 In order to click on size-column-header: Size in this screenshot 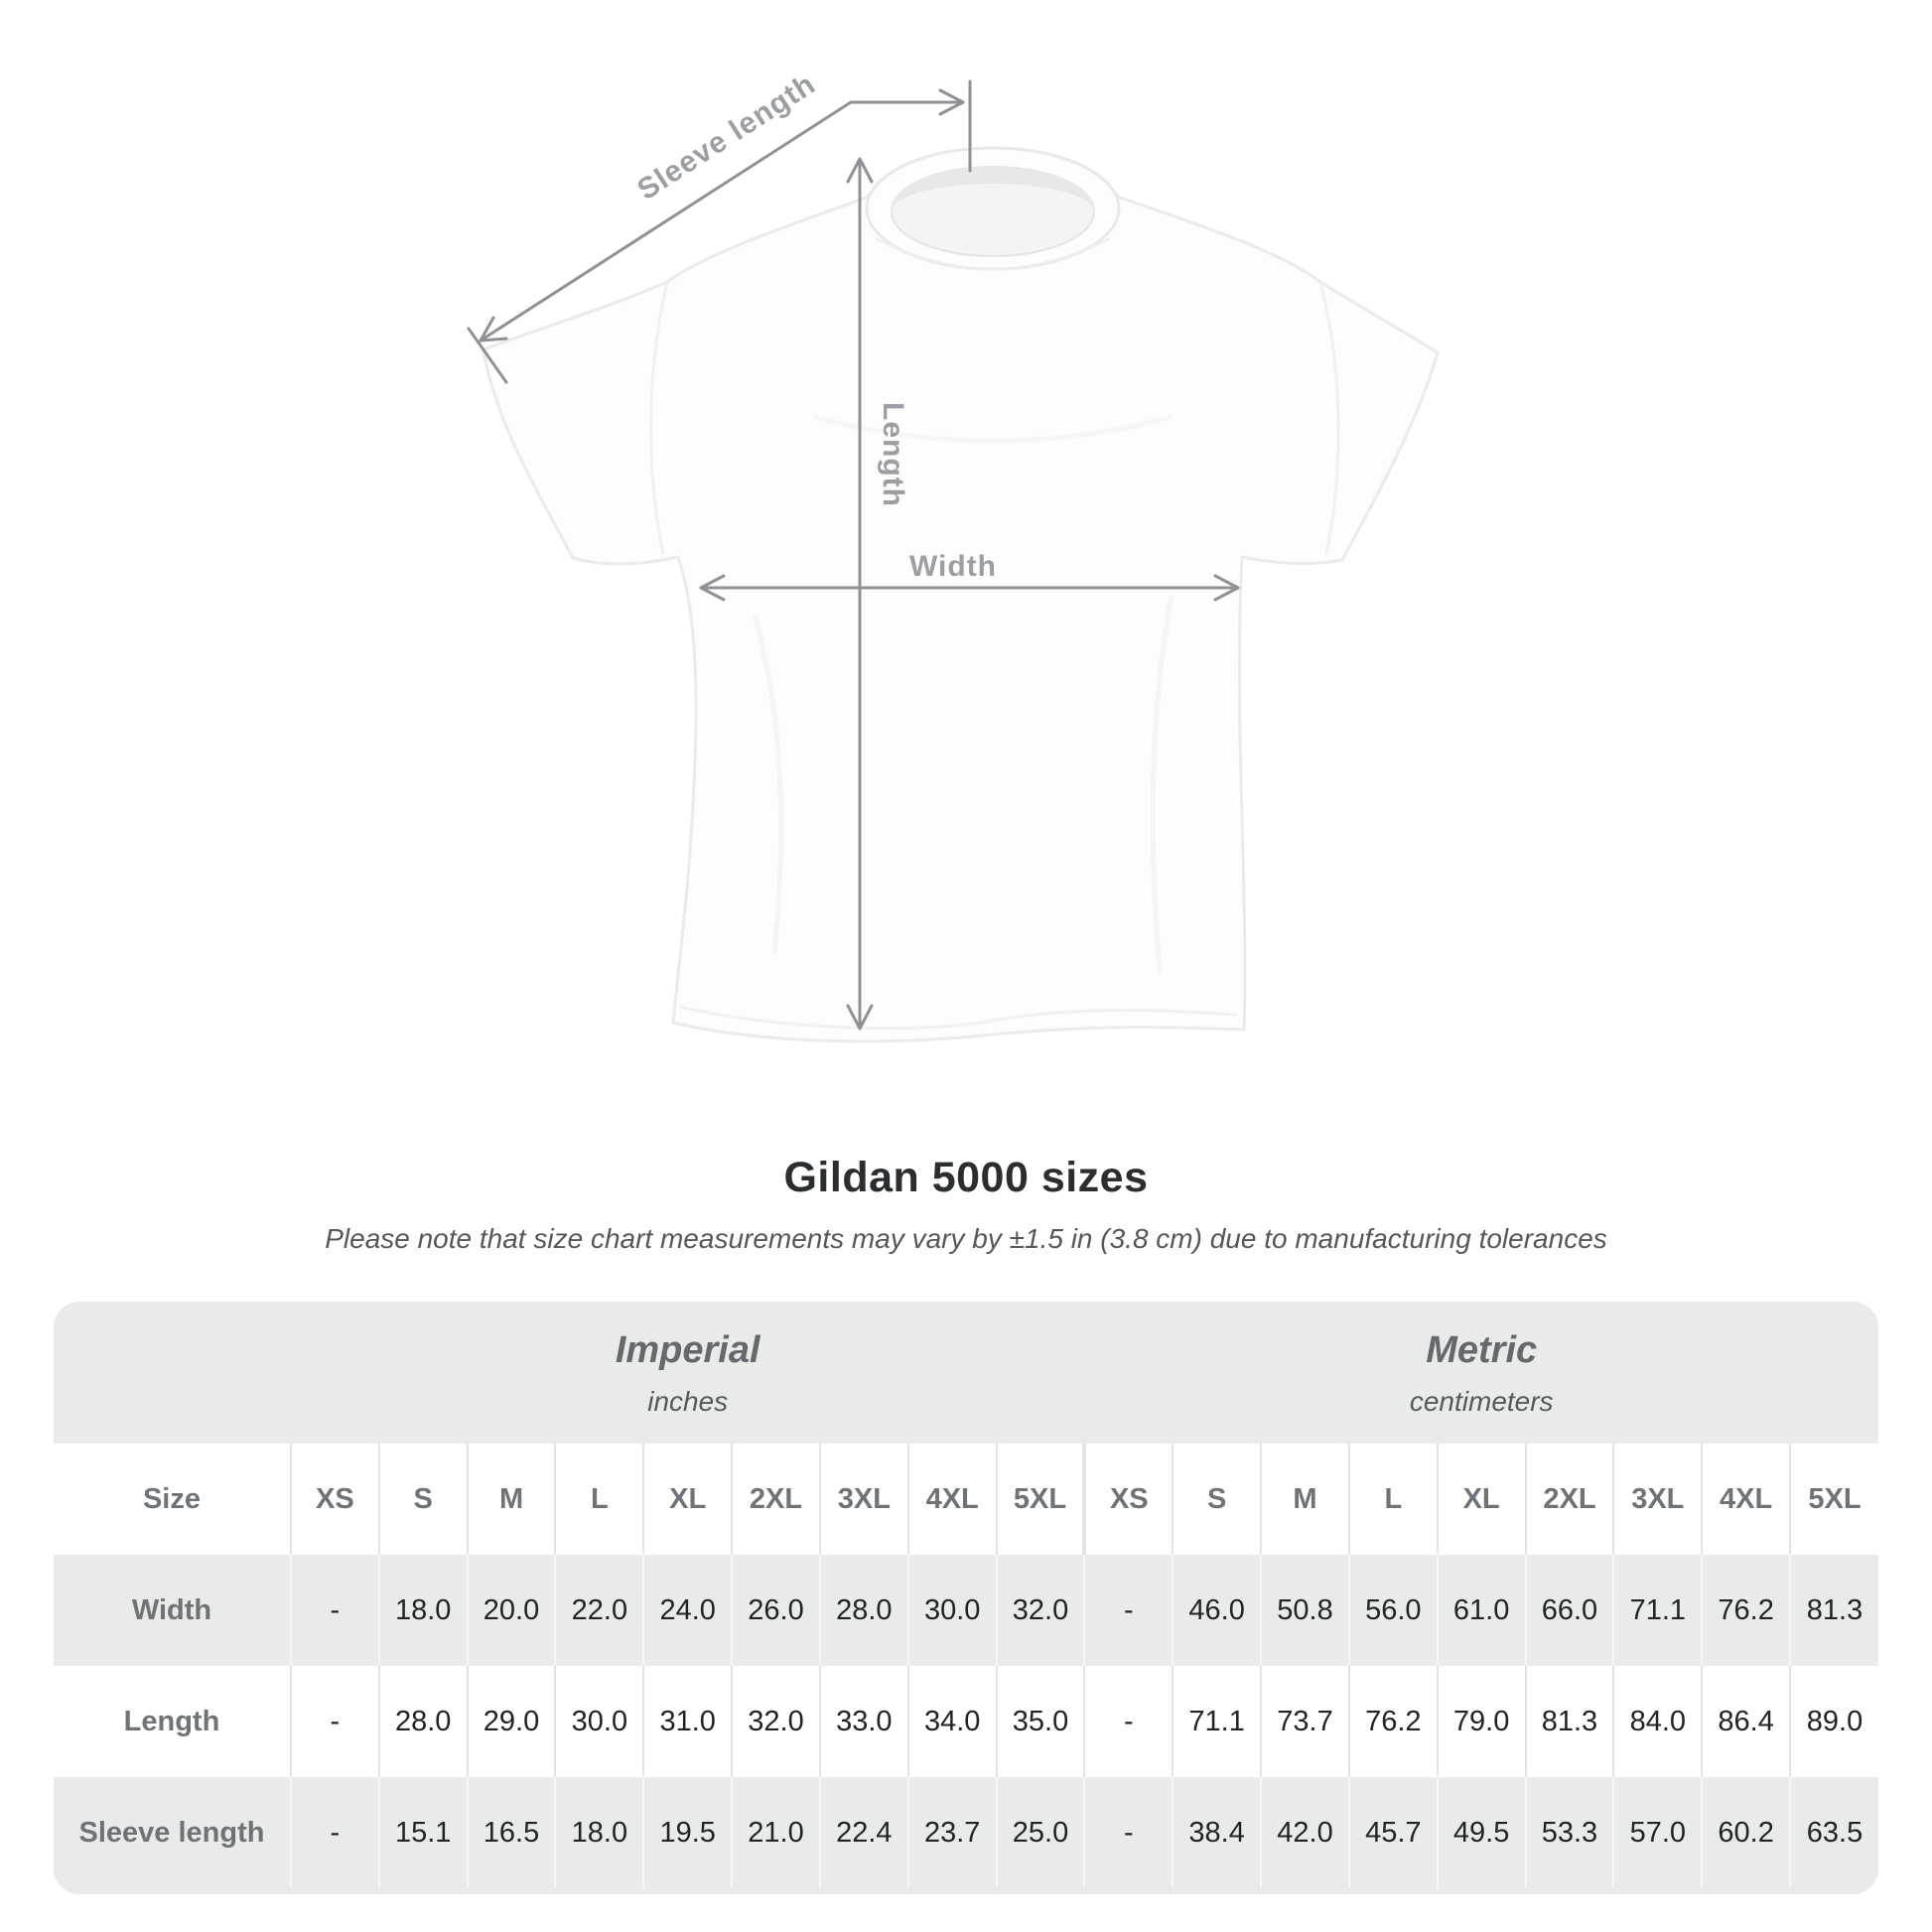, I will do `click(173, 1499)`.